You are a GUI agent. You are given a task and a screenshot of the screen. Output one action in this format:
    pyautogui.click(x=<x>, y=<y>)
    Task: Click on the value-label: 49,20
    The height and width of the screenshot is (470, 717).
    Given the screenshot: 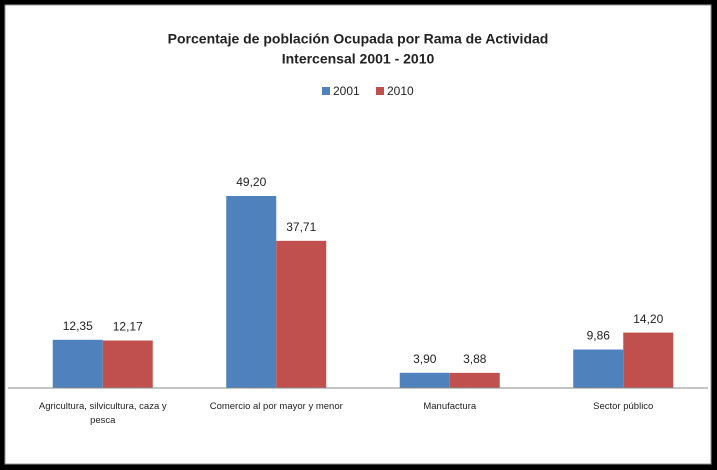 What is the action you would take?
    pyautogui.click(x=251, y=182)
    